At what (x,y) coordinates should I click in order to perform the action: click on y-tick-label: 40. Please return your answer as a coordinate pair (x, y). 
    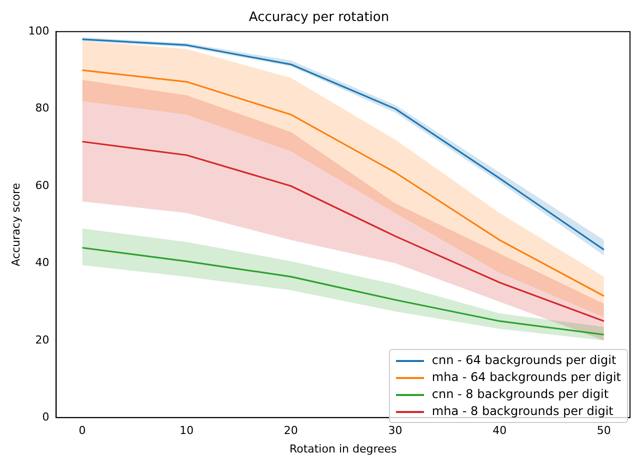
    Looking at the image, I should click on (42, 263).